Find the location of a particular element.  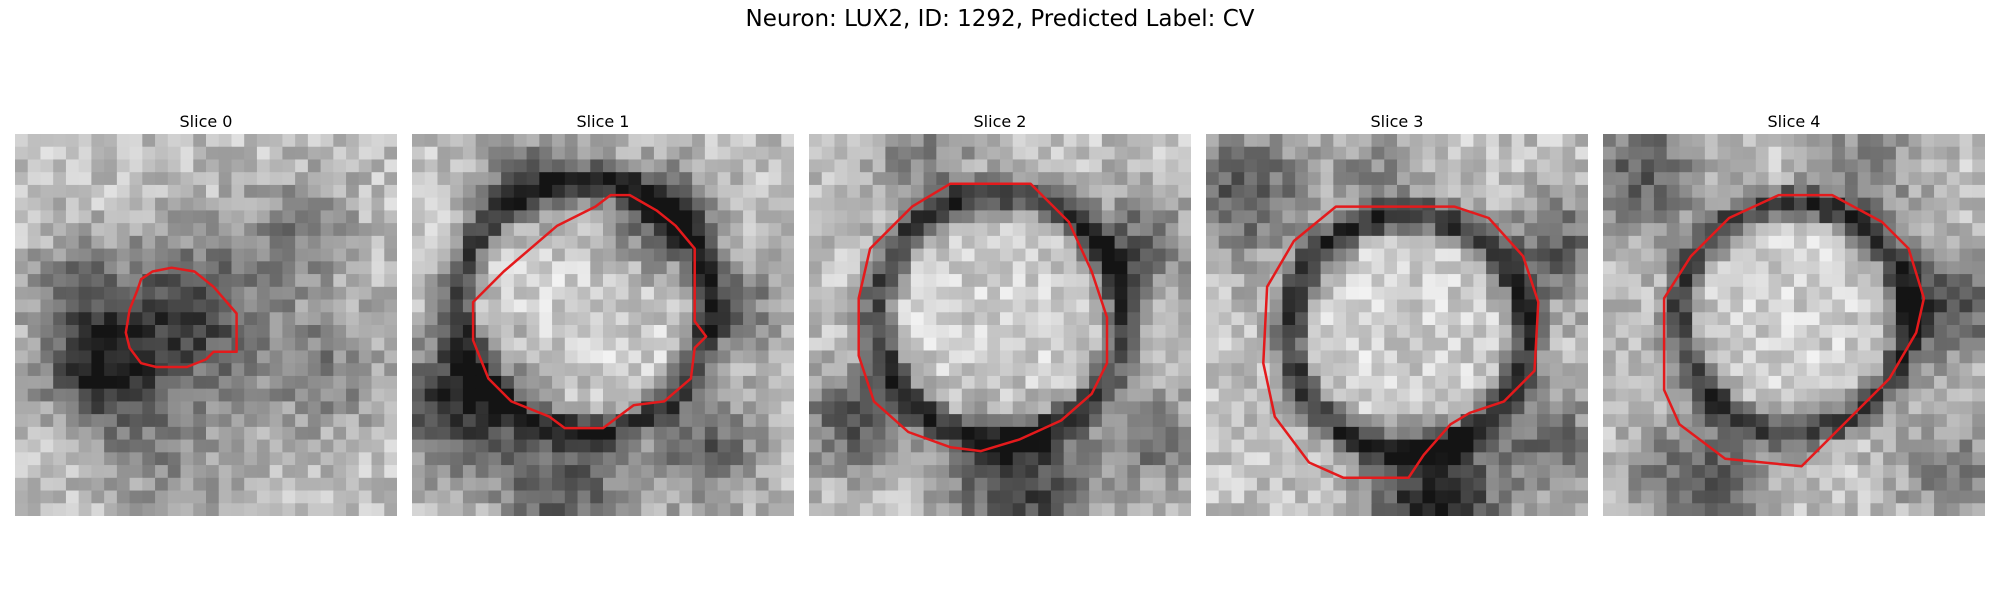

slice-title: Slice 1 is located at coordinates (603, 121).